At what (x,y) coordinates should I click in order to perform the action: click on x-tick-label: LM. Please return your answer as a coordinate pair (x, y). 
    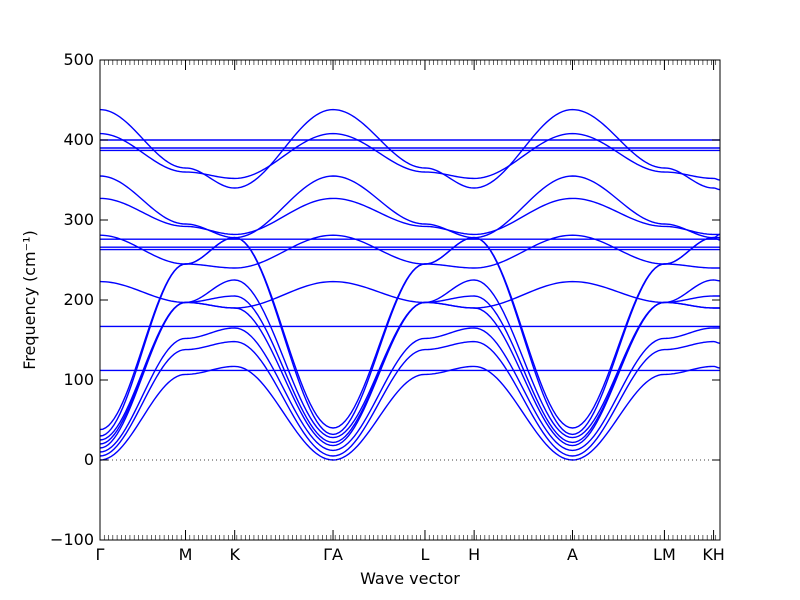
    Looking at the image, I should click on (664, 554).